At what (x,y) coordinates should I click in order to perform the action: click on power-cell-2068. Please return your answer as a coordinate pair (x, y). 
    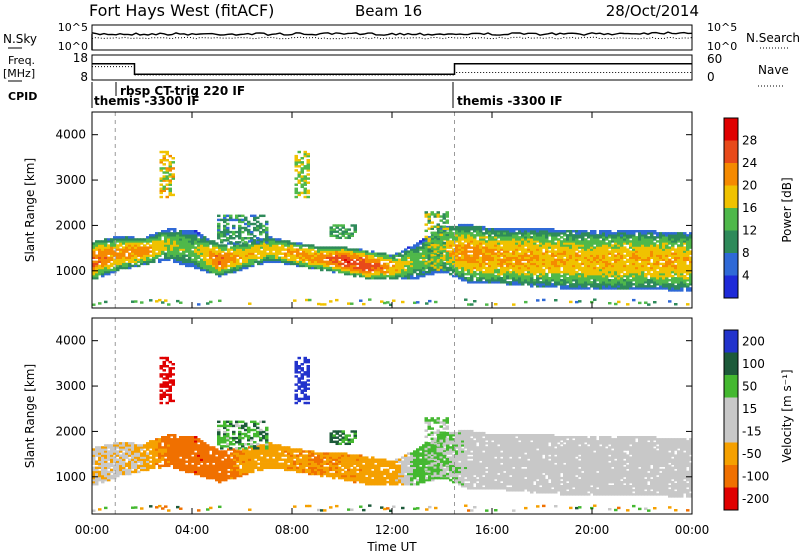
    Looking at the image, I should click on (499, 270).